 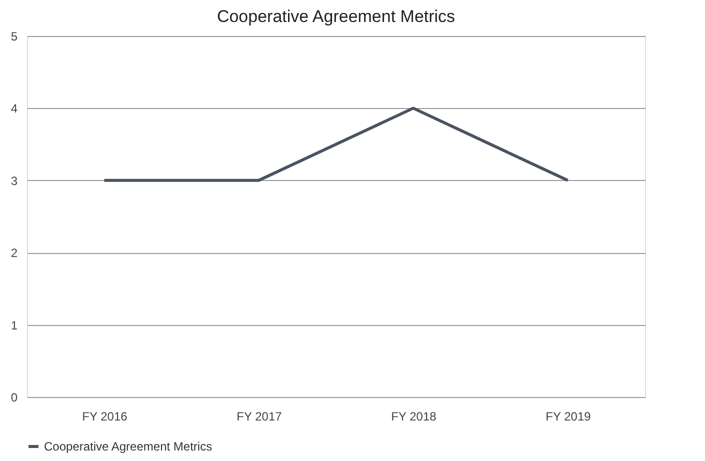 What do you see at coordinates (14, 397) in the screenshot?
I see `y-tick-label: 0` at bounding box center [14, 397].